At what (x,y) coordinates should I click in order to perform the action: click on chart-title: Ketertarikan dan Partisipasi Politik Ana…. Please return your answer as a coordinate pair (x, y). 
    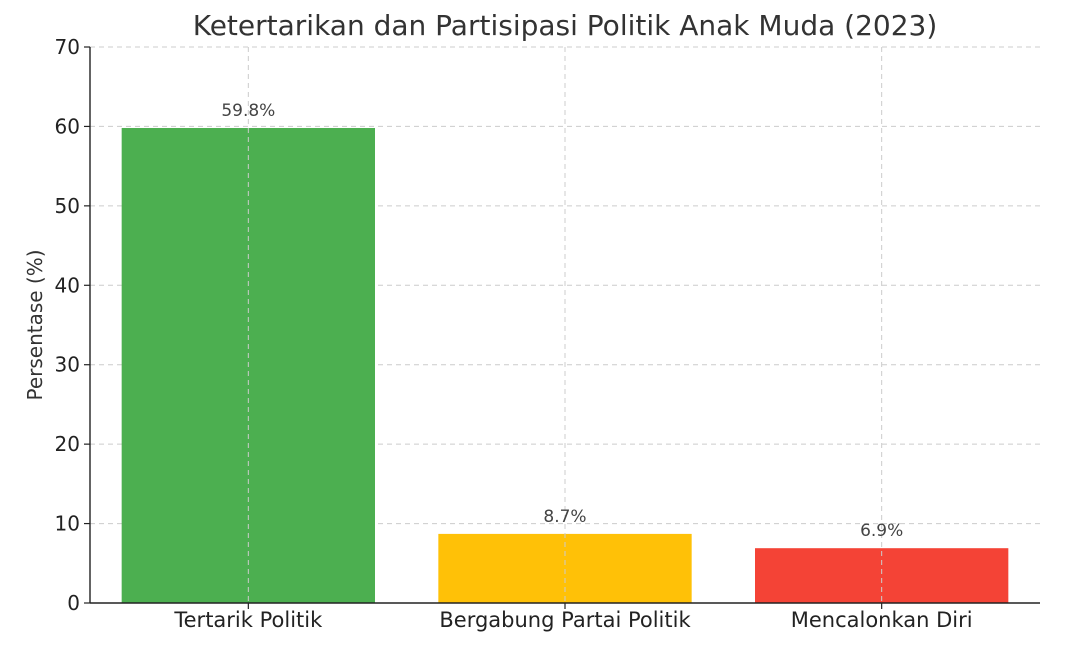
    Looking at the image, I should click on (565, 25).